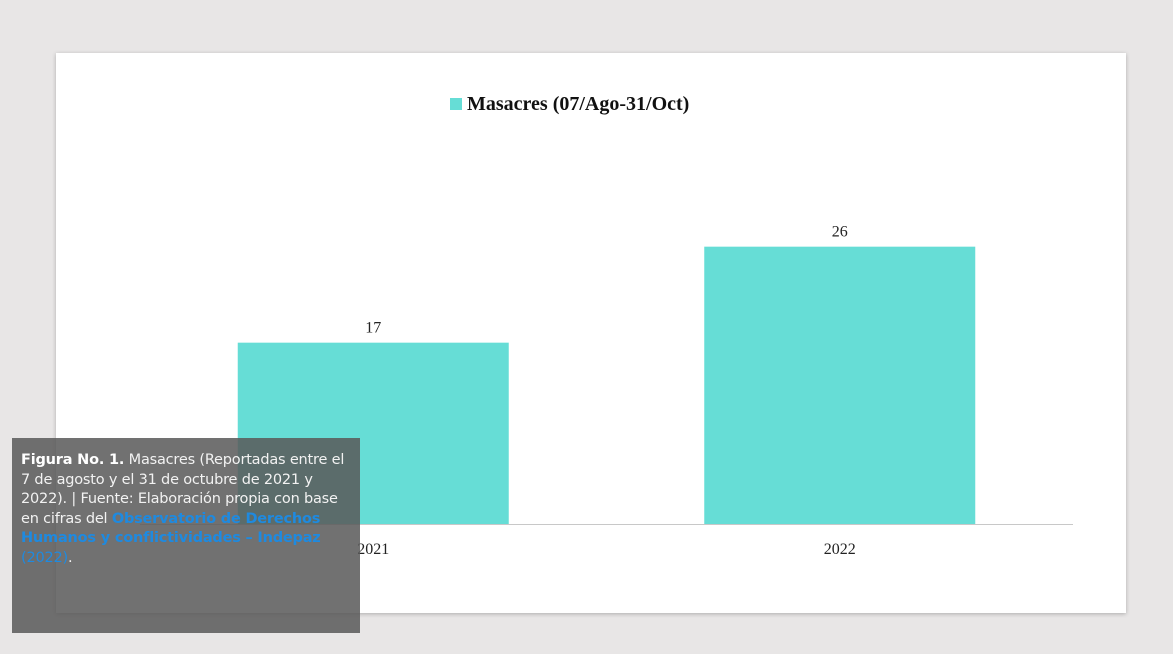  Describe the element at coordinates (456, 104) in the screenshot. I see `legend-swatch` at that location.